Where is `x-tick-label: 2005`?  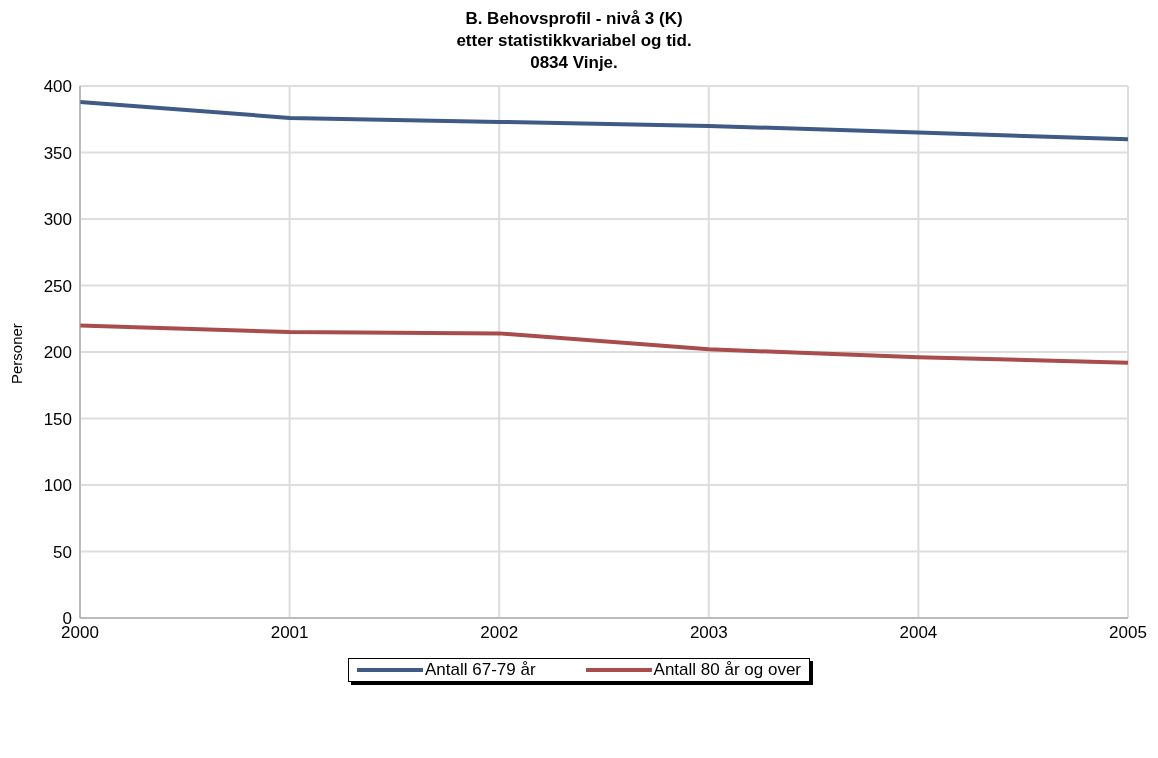 x-tick-label: 2005 is located at coordinates (1128, 633).